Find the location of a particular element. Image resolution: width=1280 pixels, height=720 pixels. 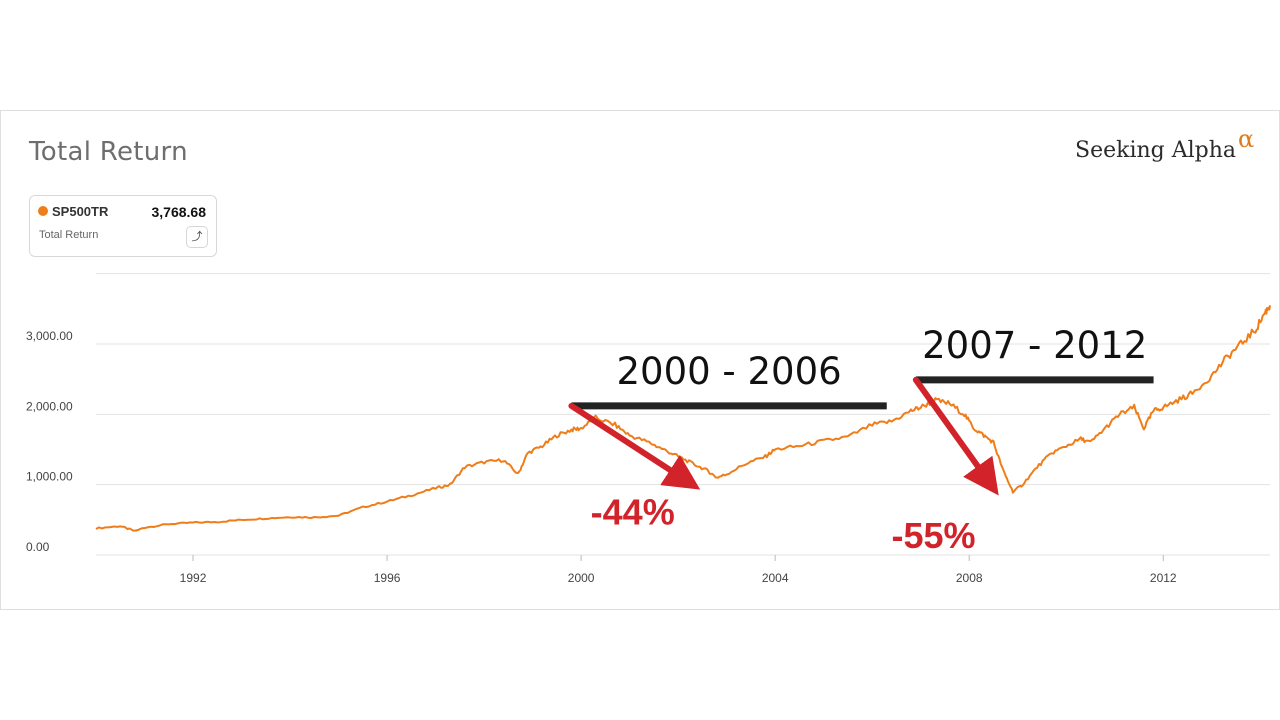

x-tick-label: 1992 is located at coordinates (193, 578).